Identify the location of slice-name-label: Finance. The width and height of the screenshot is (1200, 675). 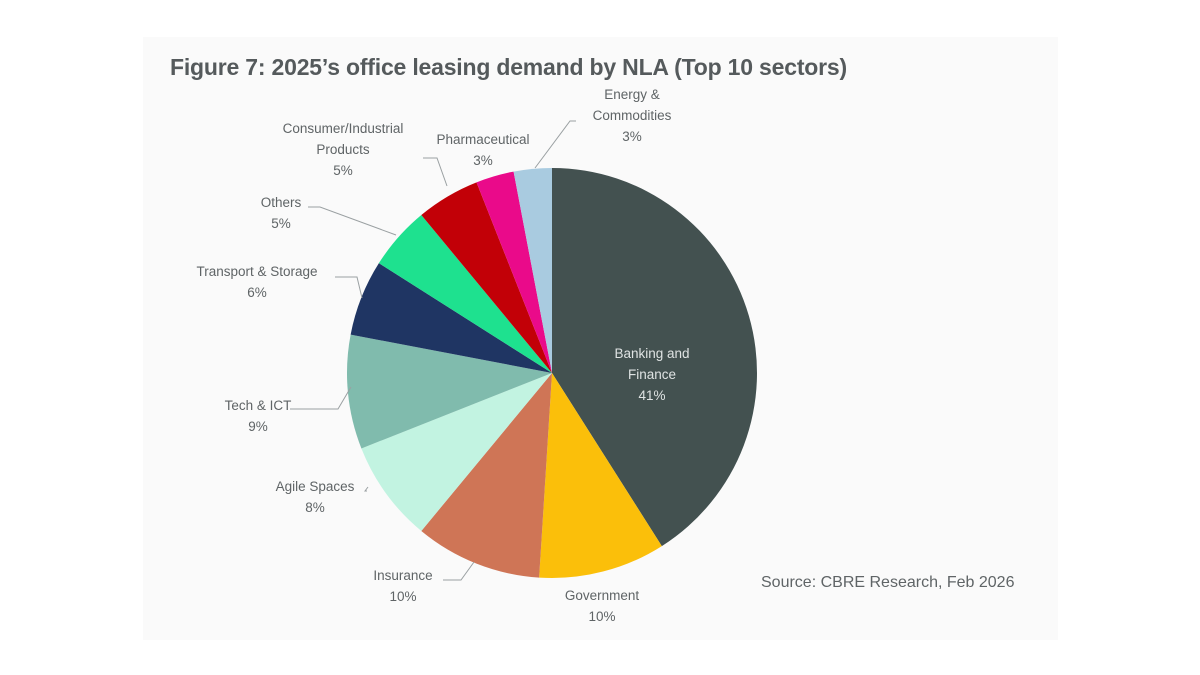
(652, 374).